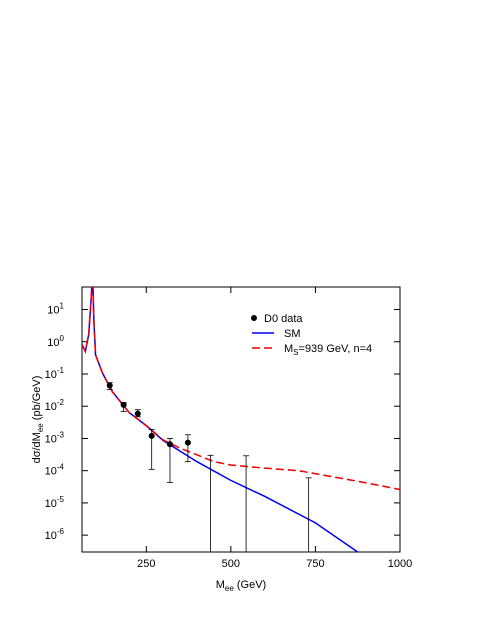 Image resolution: width=481 pixels, height=623 pixels. Describe the element at coordinates (283, 319) in the screenshot. I see `legend-label: D0 data` at that location.